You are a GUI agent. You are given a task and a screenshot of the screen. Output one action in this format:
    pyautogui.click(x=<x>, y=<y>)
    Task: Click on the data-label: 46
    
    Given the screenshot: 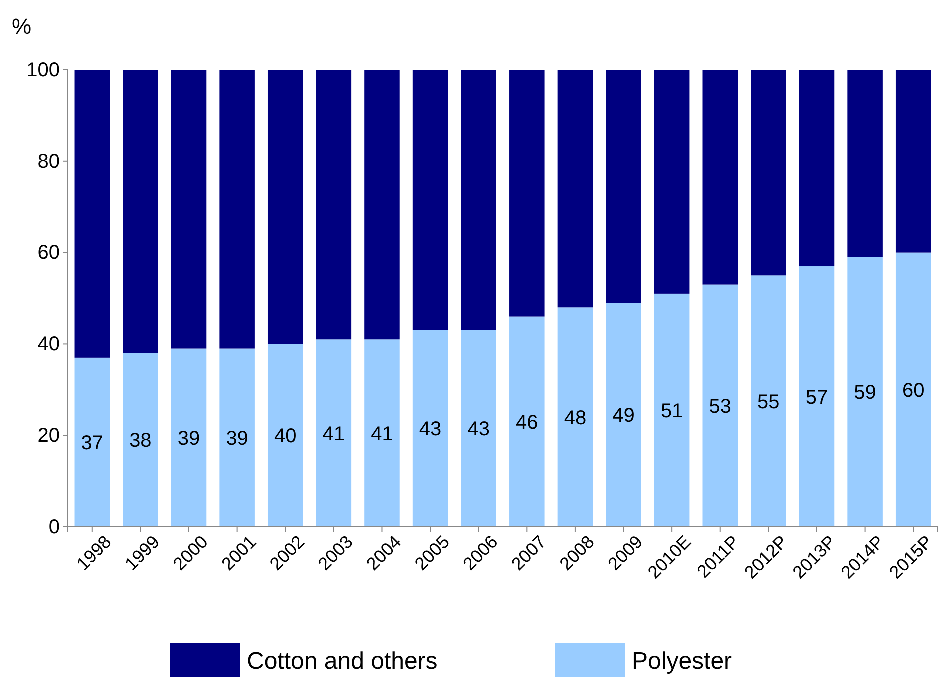 What is the action you would take?
    pyautogui.click(x=527, y=423)
    